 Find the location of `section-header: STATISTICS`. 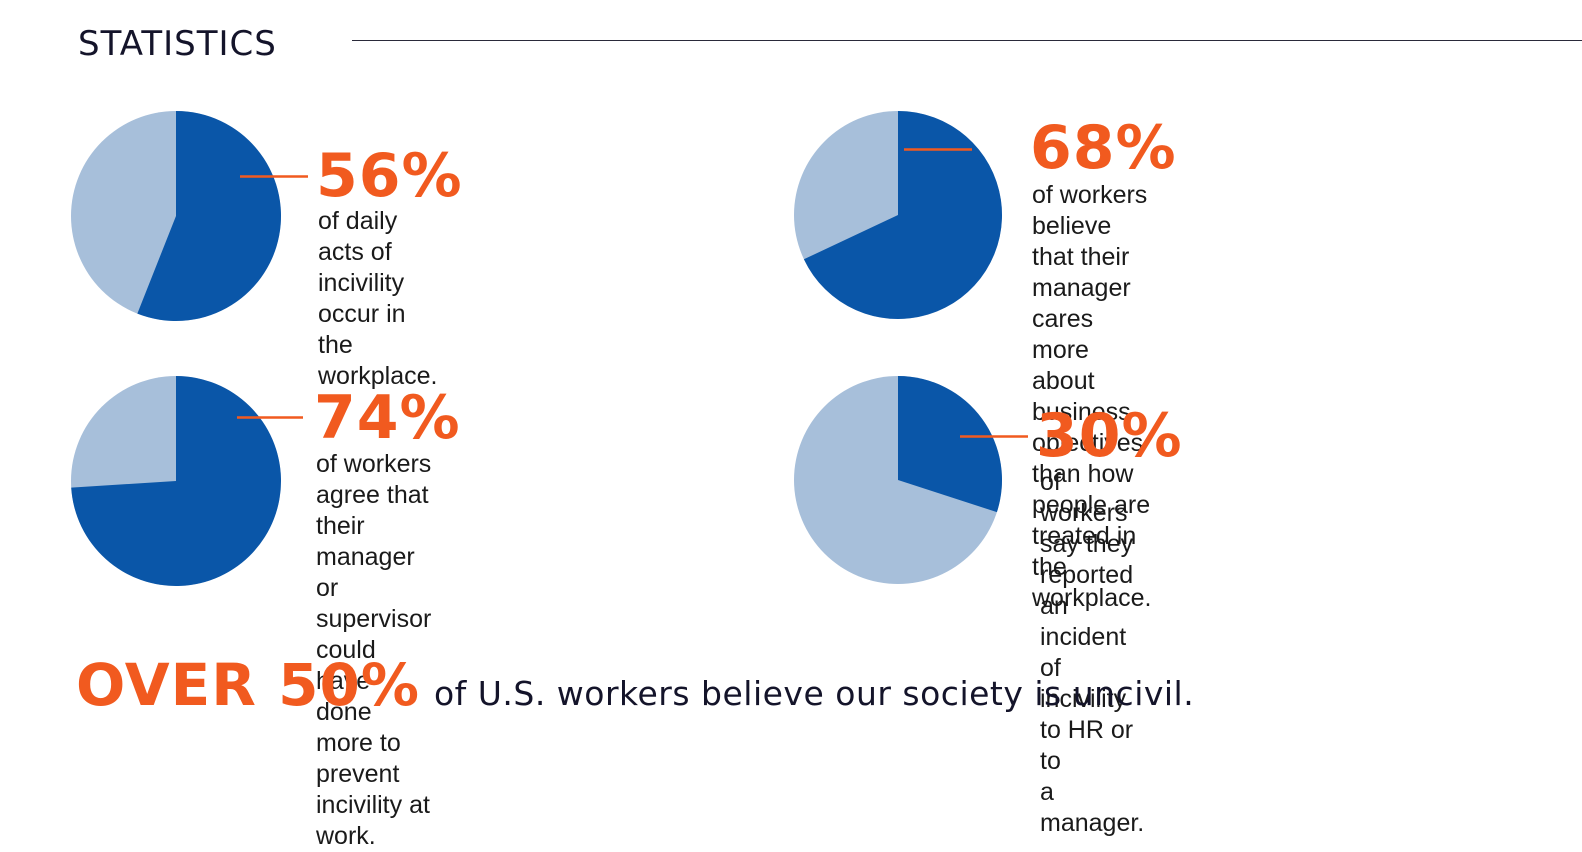

section-header: STATISTICS is located at coordinates (830, 43).